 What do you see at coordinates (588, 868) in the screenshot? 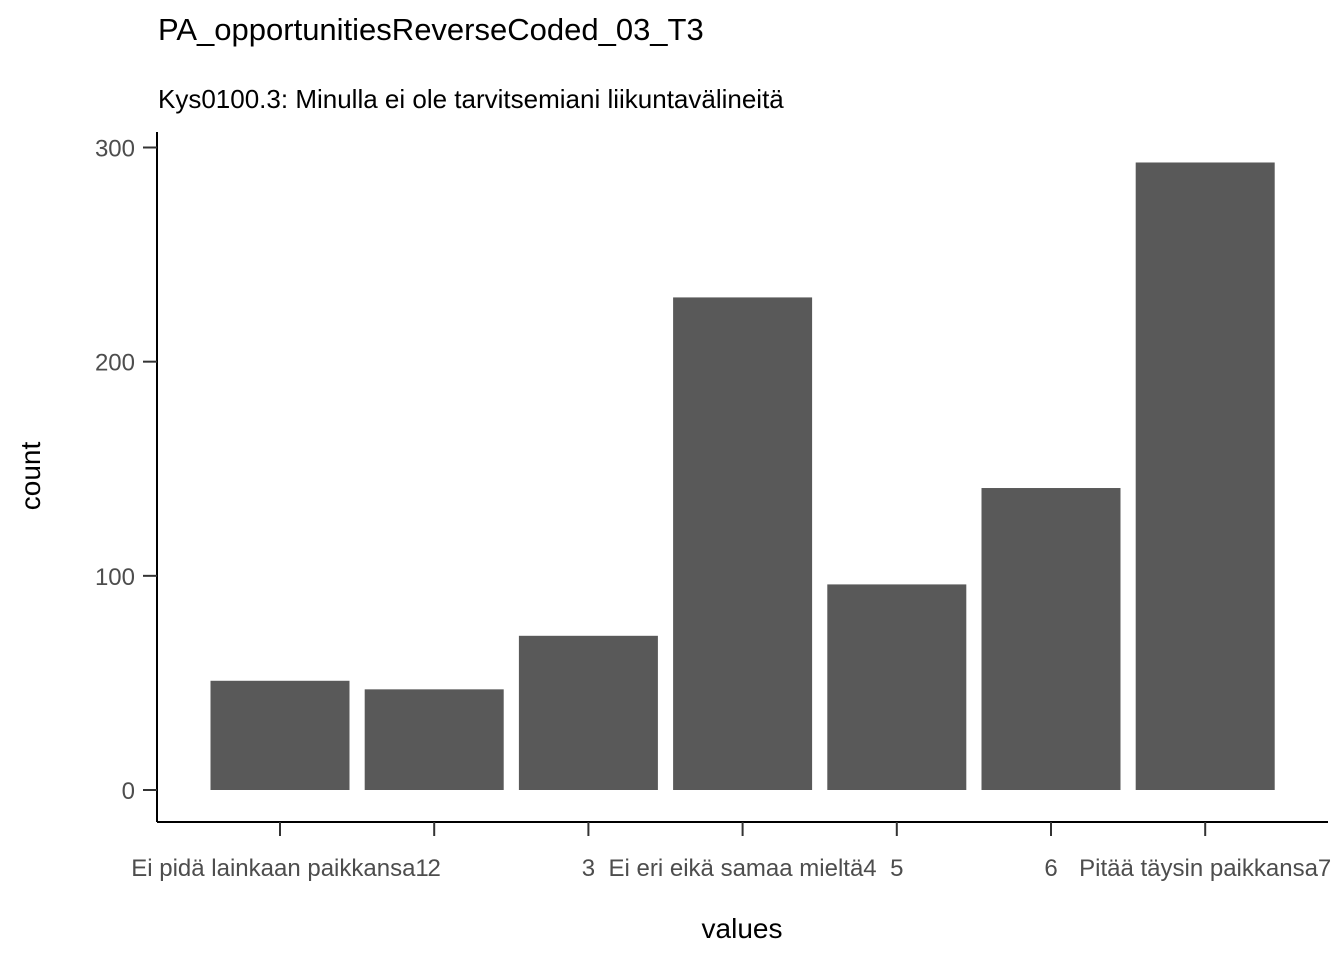
I see `x-tick-label: 3` at bounding box center [588, 868].